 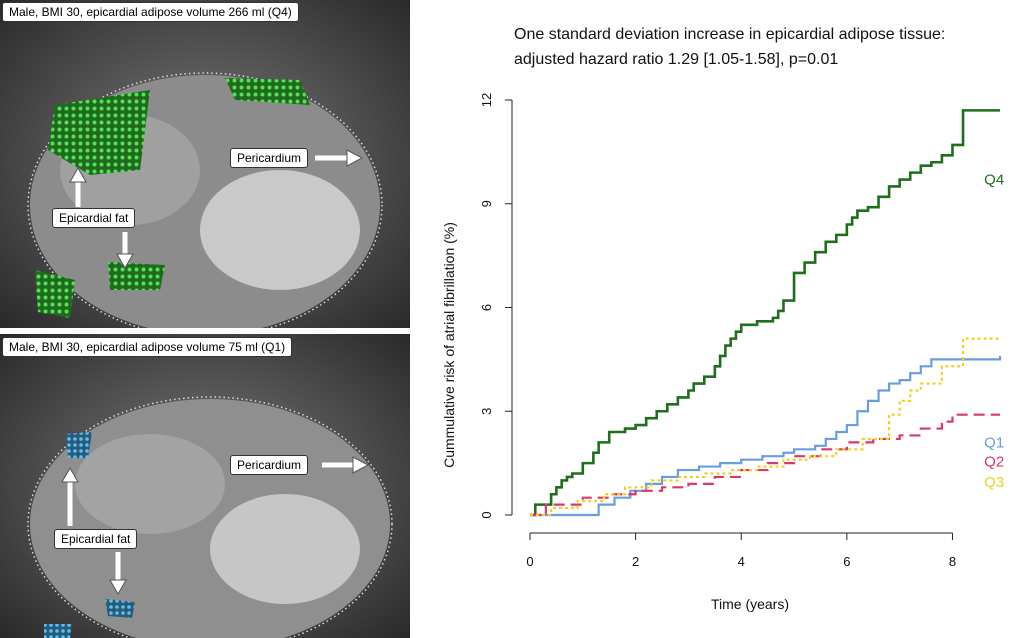 What do you see at coordinates (994, 332) in the screenshot?
I see `chart-inline-labels: Q4 Q1 Q2 Q3` at bounding box center [994, 332].